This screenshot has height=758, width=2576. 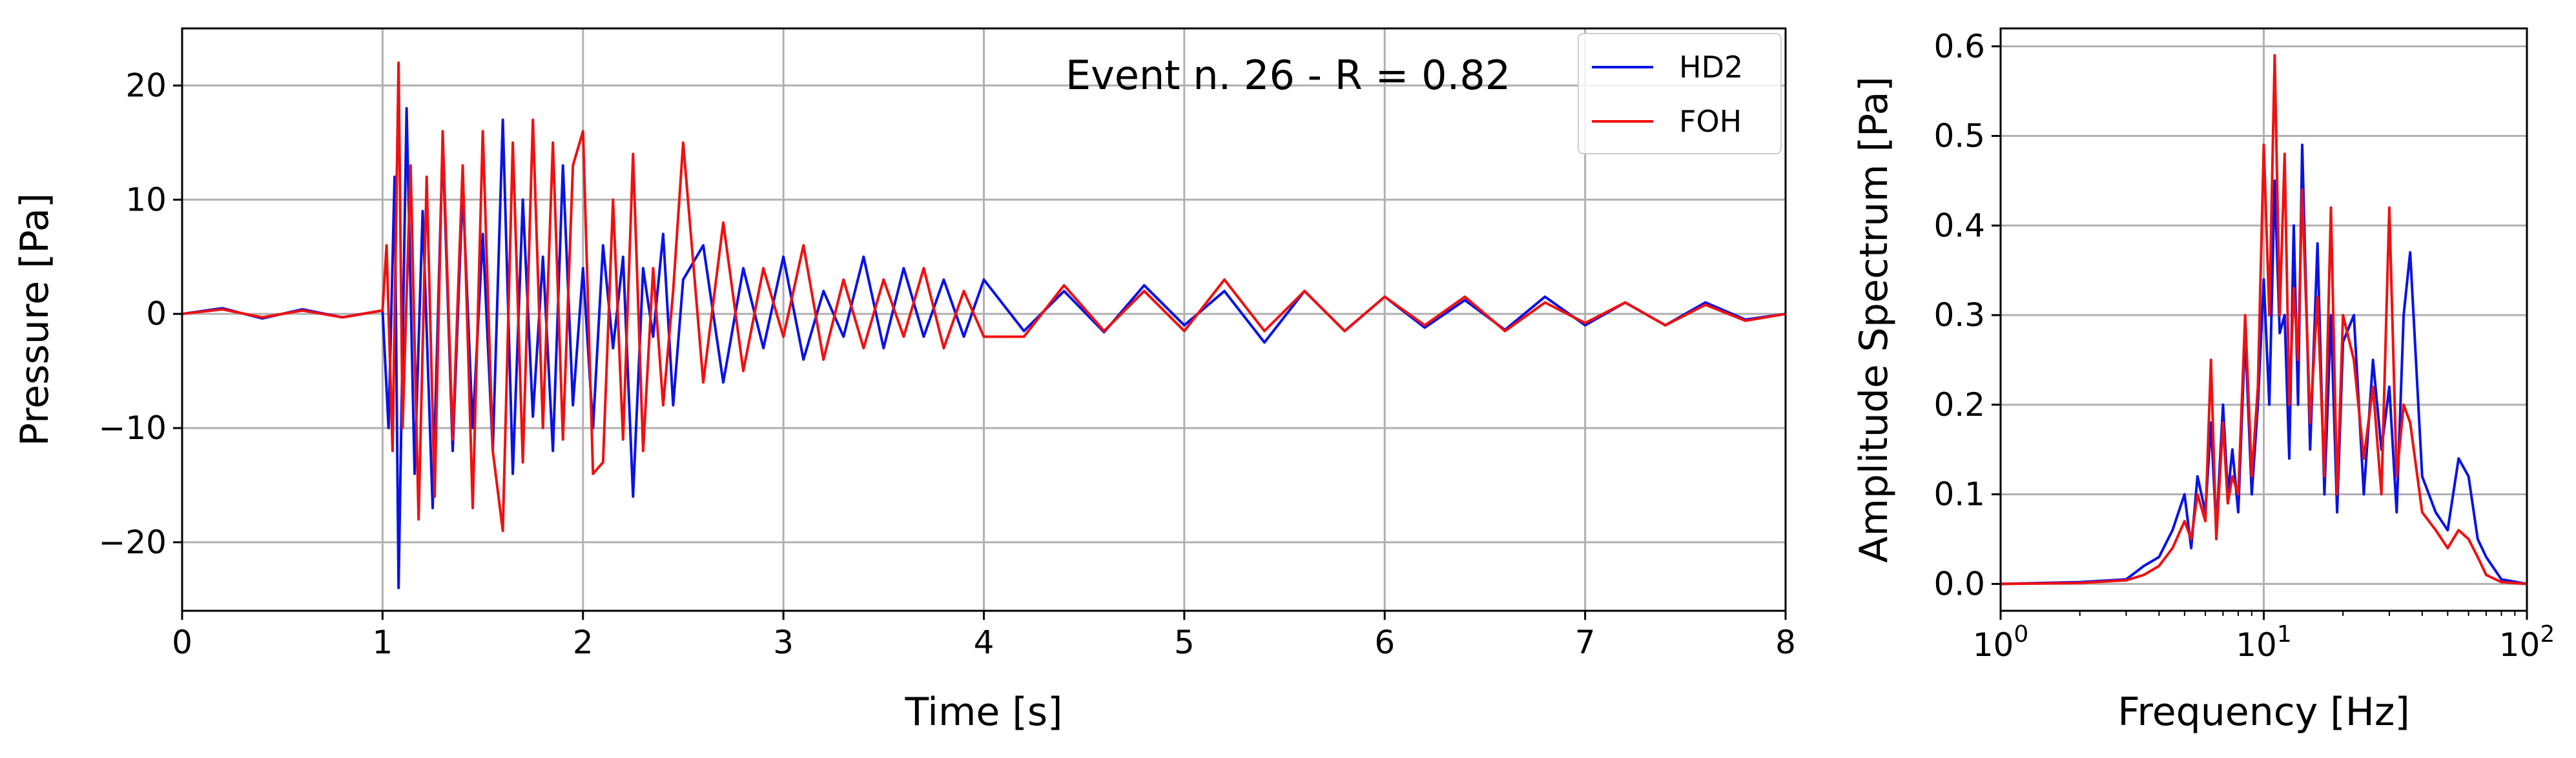 I want to click on spectrum-y-tick-label: 0.2, so click(x=1959, y=405).